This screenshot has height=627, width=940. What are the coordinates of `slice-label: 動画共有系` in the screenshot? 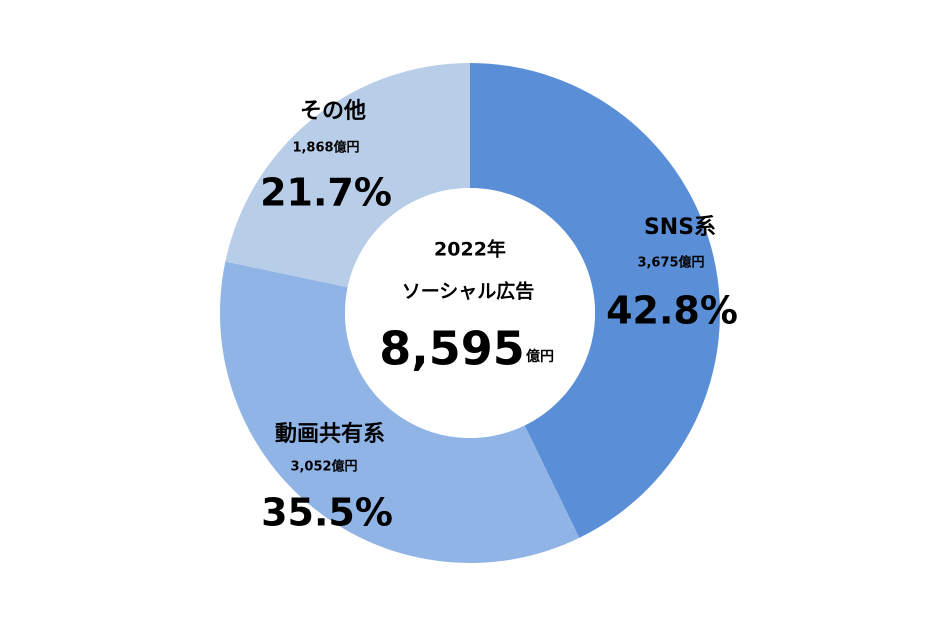 It's located at (330, 434).